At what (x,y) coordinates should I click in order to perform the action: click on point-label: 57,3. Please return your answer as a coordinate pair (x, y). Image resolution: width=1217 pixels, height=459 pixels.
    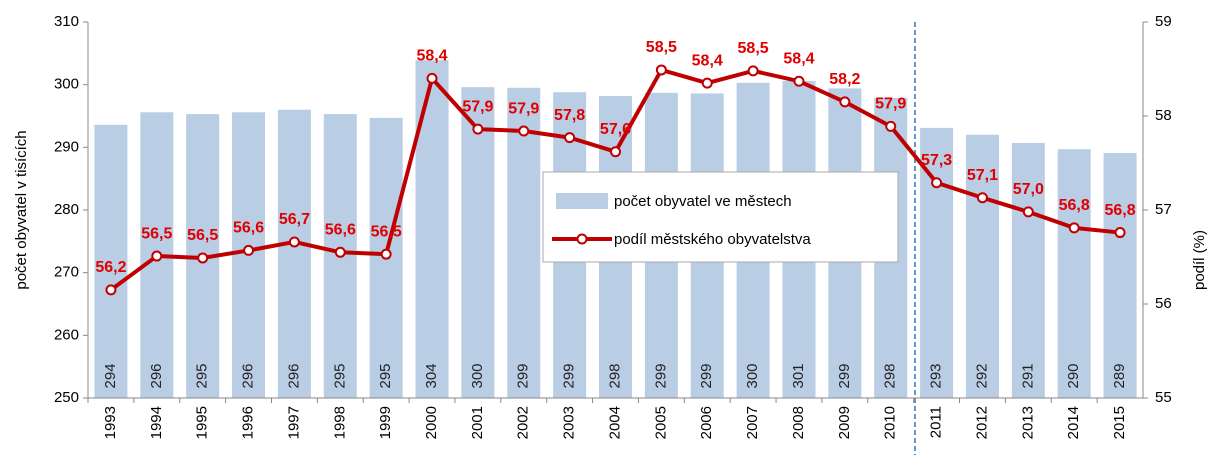
    Looking at the image, I should click on (936, 160).